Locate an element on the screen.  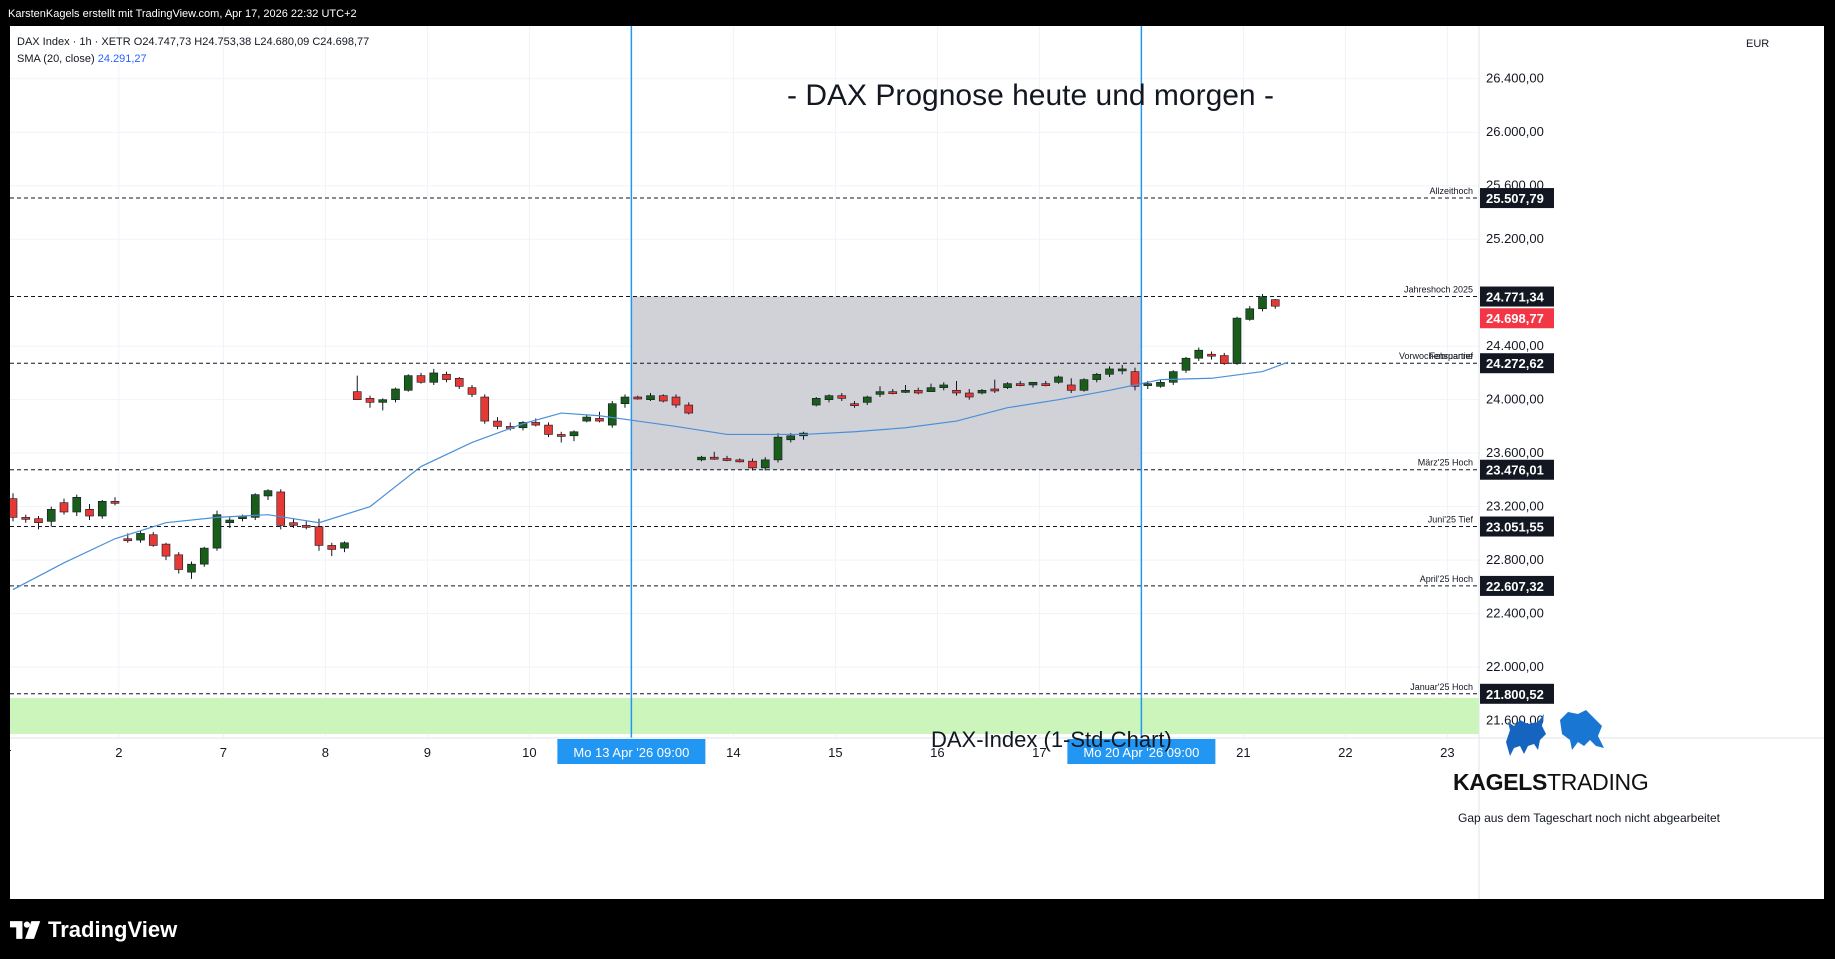
level-price-label: 25.507,79 is located at coordinates (1515, 198).